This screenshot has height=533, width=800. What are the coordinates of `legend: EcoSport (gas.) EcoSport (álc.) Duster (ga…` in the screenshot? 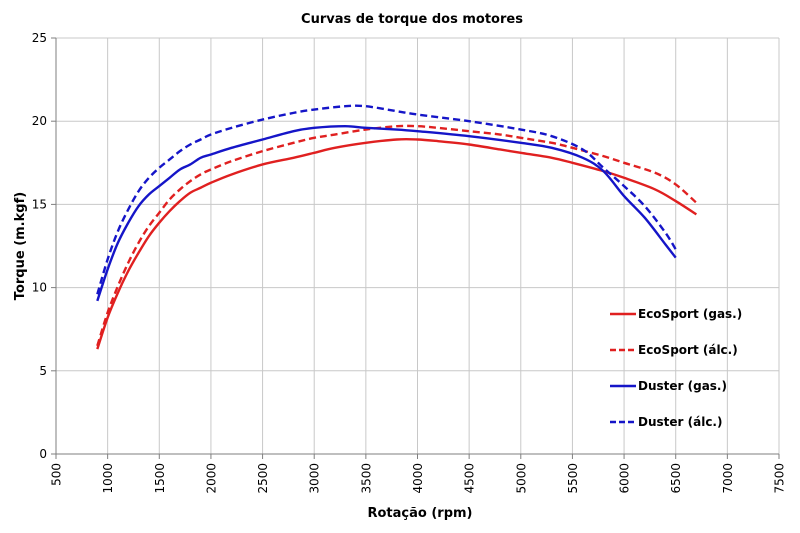 It's located at (676, 368).